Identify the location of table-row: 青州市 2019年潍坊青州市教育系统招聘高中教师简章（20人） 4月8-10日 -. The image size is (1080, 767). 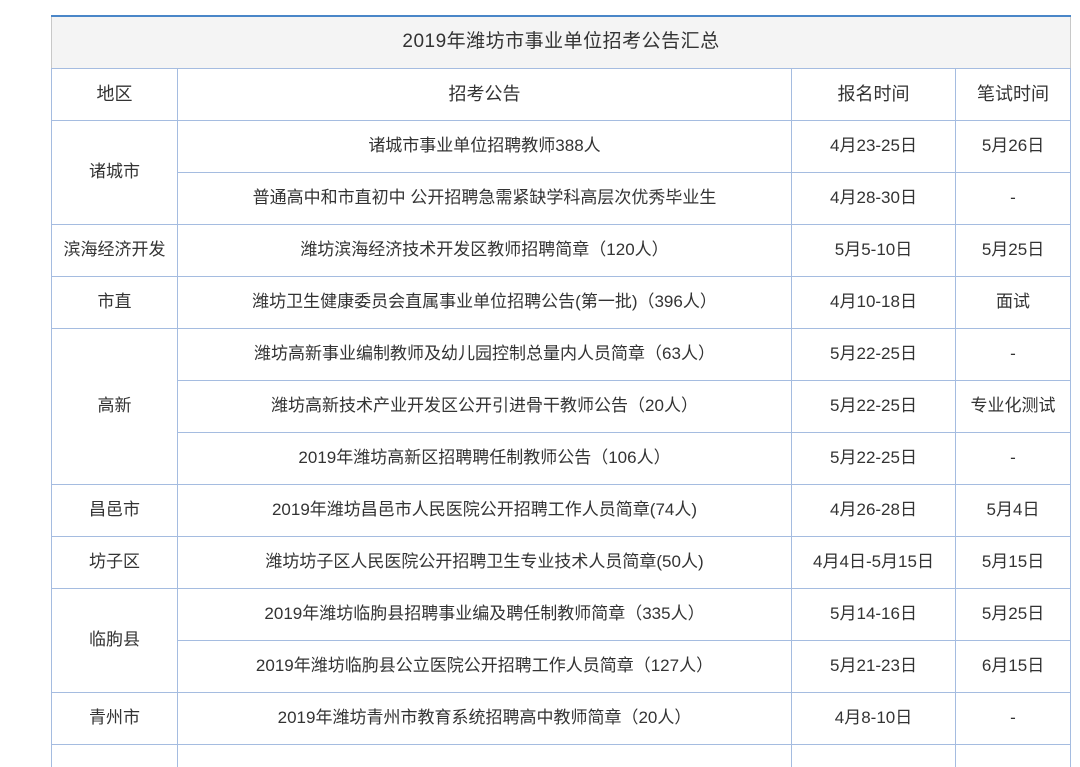
(561, 718).